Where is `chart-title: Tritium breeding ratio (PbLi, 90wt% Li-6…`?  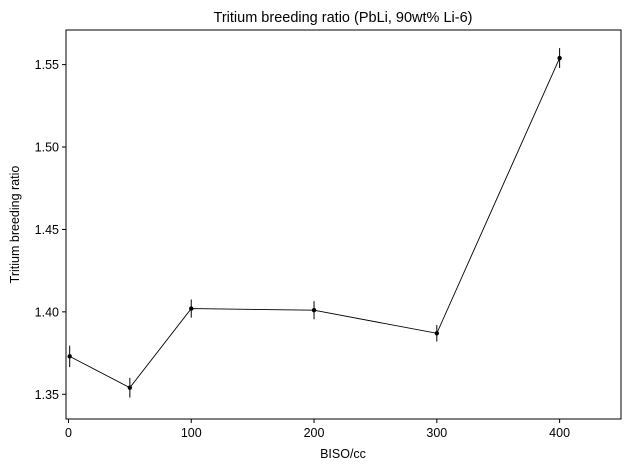
chart-title: Tritium breeding ratio (PbLi, 90wt% Li-6… is located at coordinates (343, 18).